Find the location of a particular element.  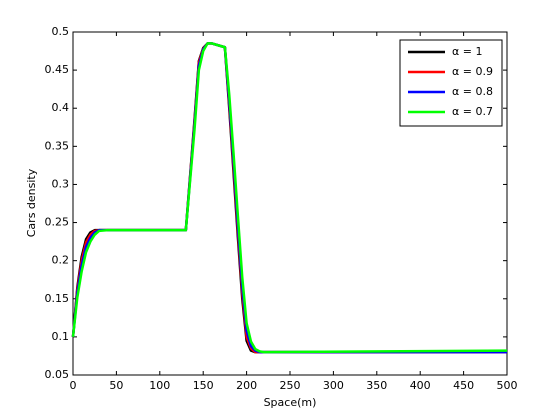

x-tick-label: 300 is located at coordinates (333, 385).